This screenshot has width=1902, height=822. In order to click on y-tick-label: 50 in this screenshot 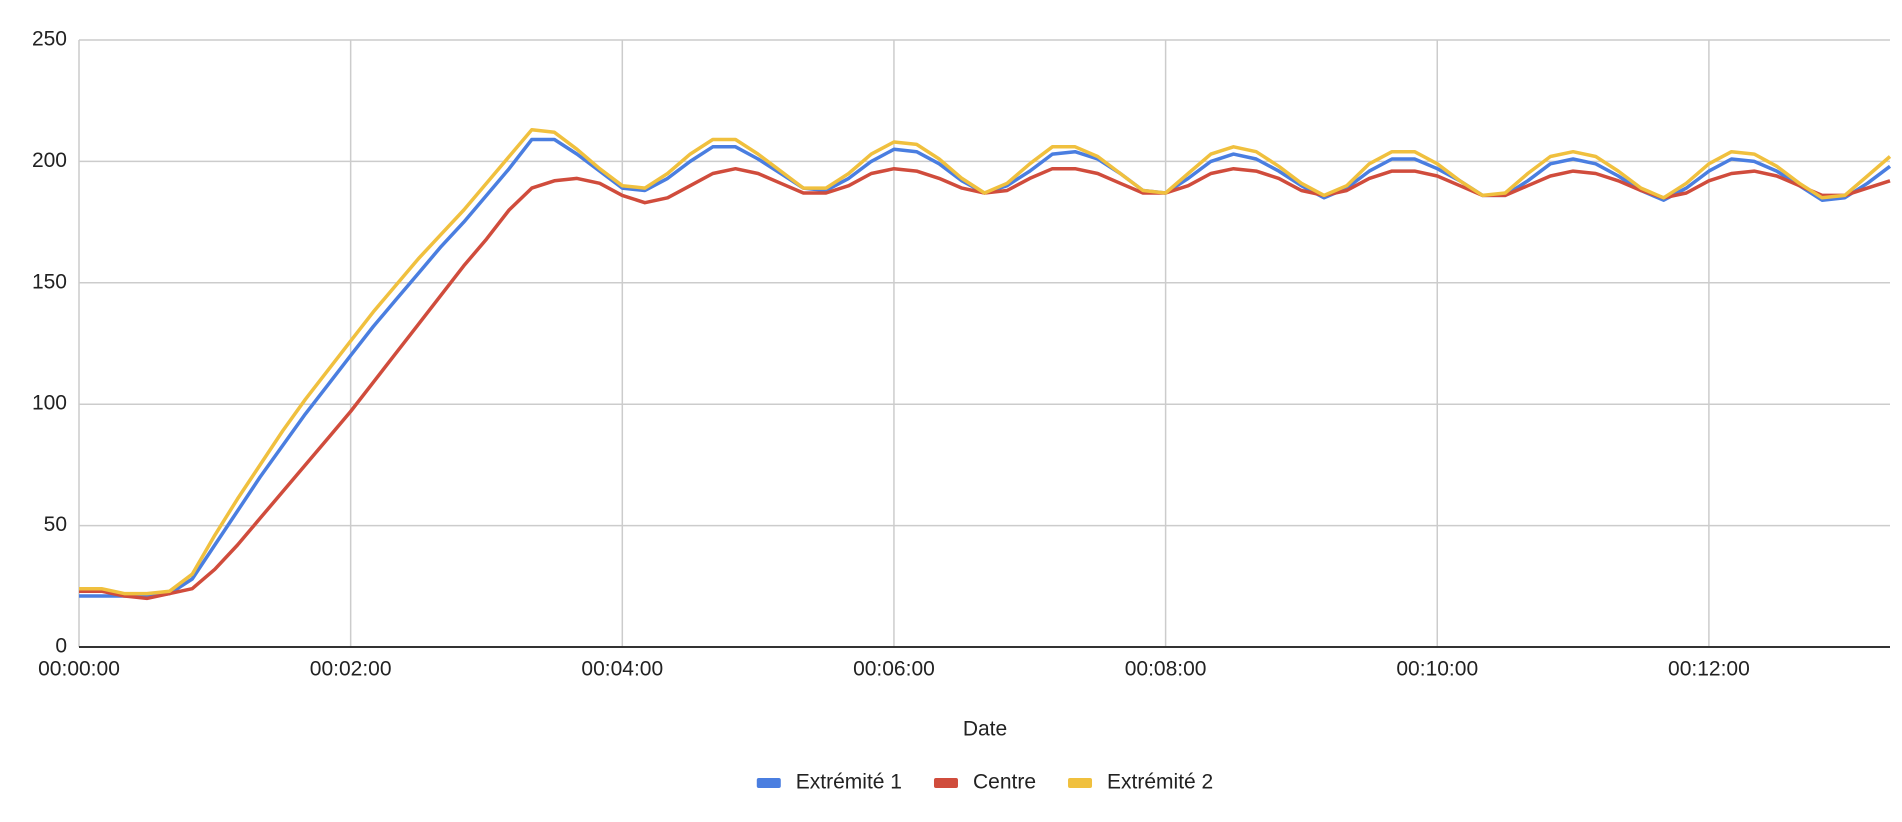, I will do `click(55, 524)`.